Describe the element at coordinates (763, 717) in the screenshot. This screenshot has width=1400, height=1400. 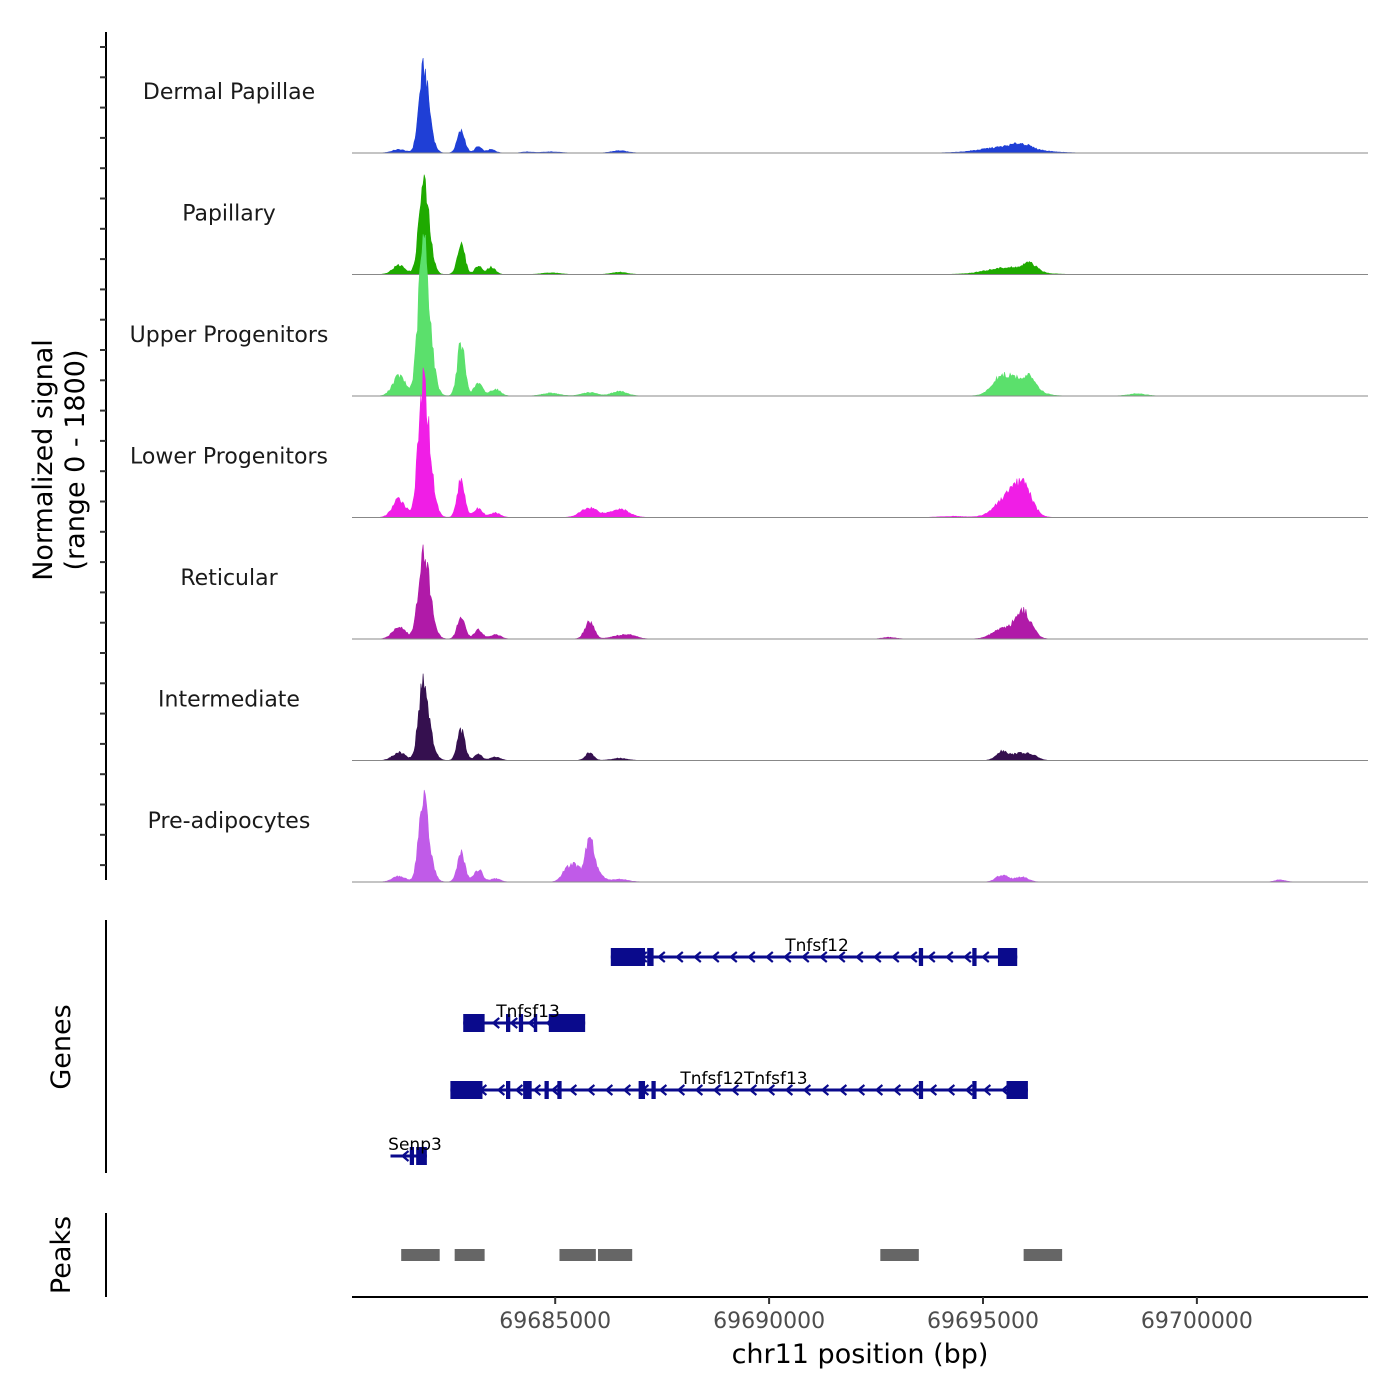
I see `track-intermediate: Intermediate` at that location.